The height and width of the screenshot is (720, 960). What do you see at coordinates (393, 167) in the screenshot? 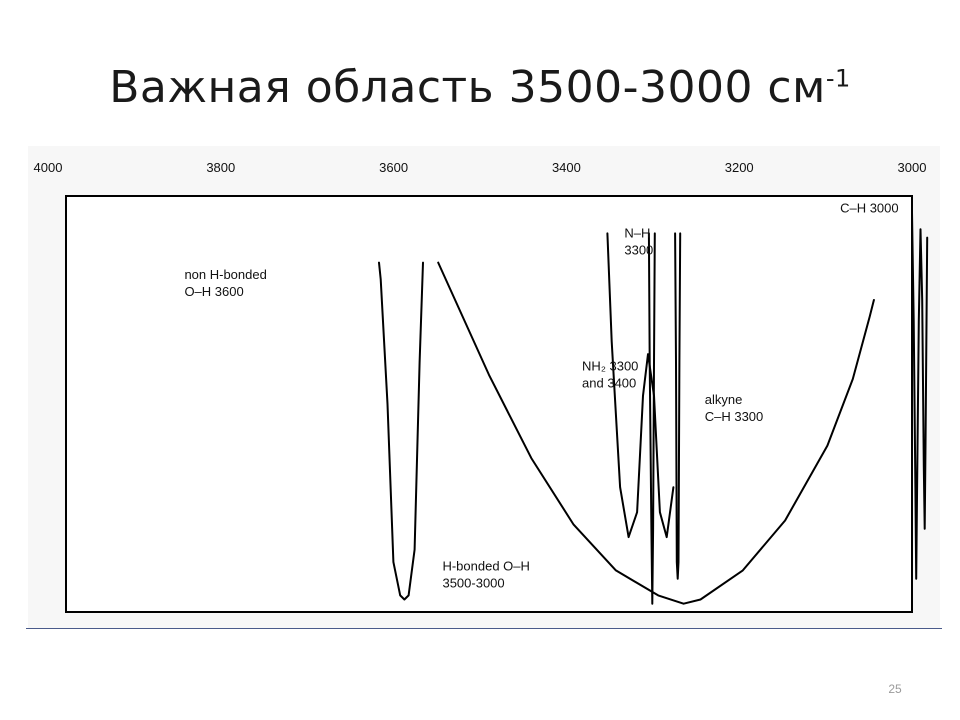
I see `x-tick-label: 3600` at bounding box center [393, 167].